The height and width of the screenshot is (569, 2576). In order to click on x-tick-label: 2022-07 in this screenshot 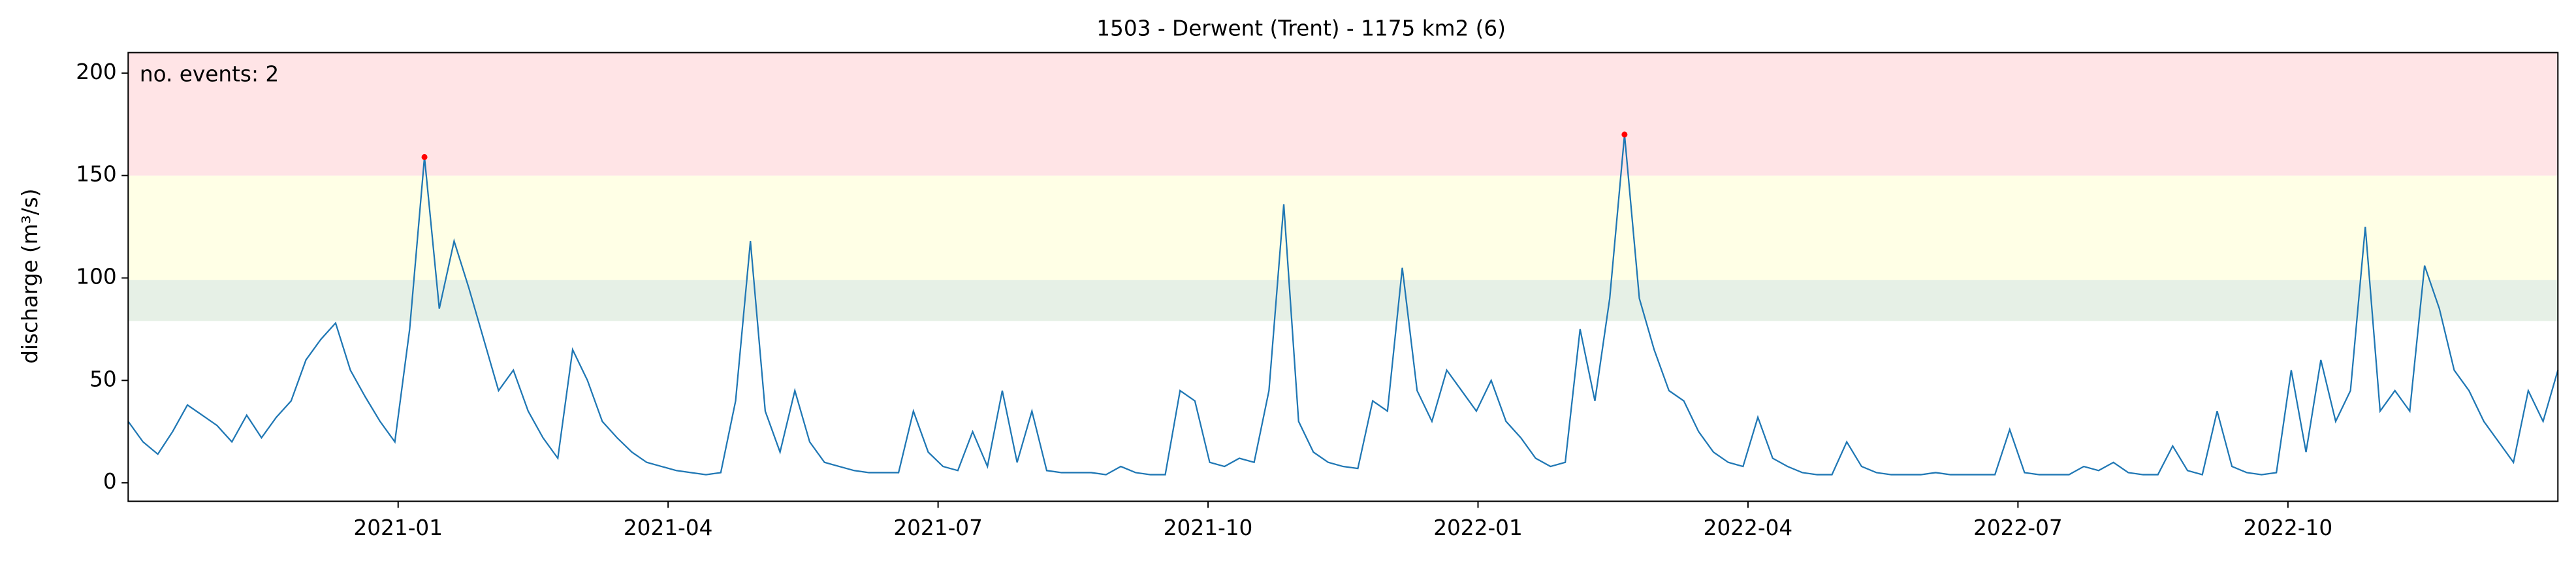, I will do `click(2018, 527)`.